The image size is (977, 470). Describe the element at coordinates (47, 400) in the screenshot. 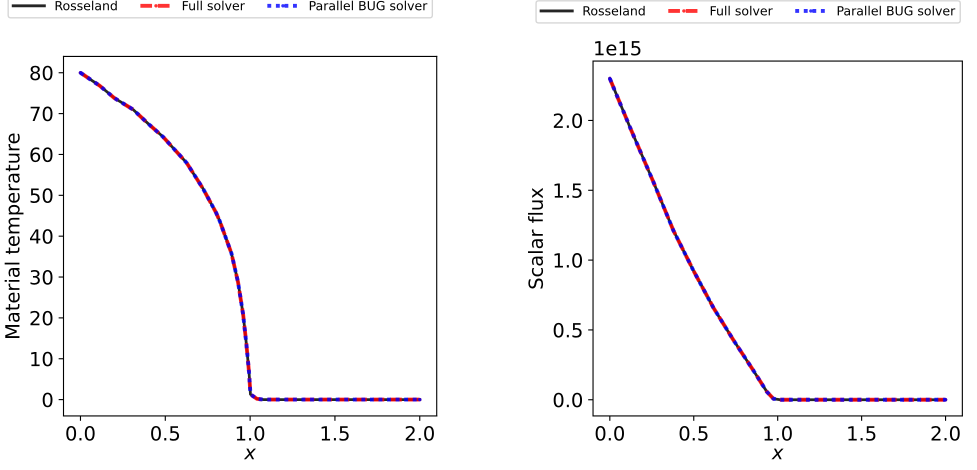

I see `y-tick-label: 0` at that location.